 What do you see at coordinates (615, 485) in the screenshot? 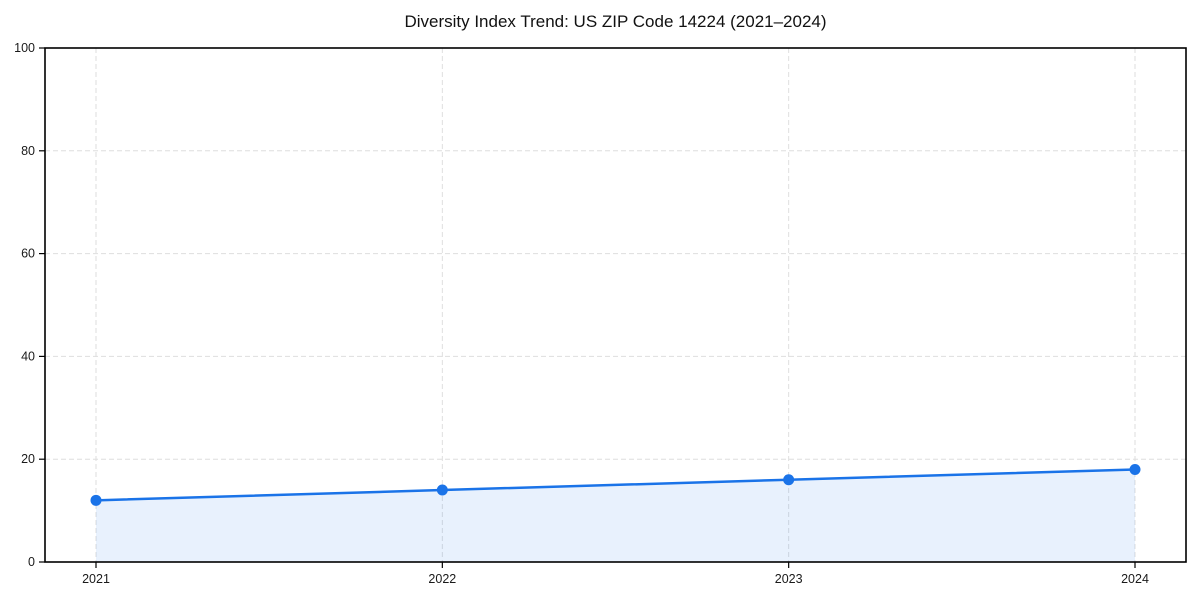
I see `trend-line` at bounding box center [615, 485].